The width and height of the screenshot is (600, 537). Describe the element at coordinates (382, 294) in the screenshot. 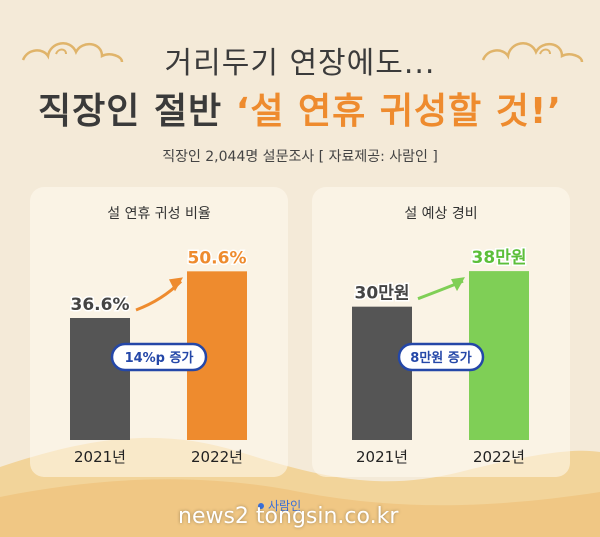

I see `value-label: 30만원` at that location.